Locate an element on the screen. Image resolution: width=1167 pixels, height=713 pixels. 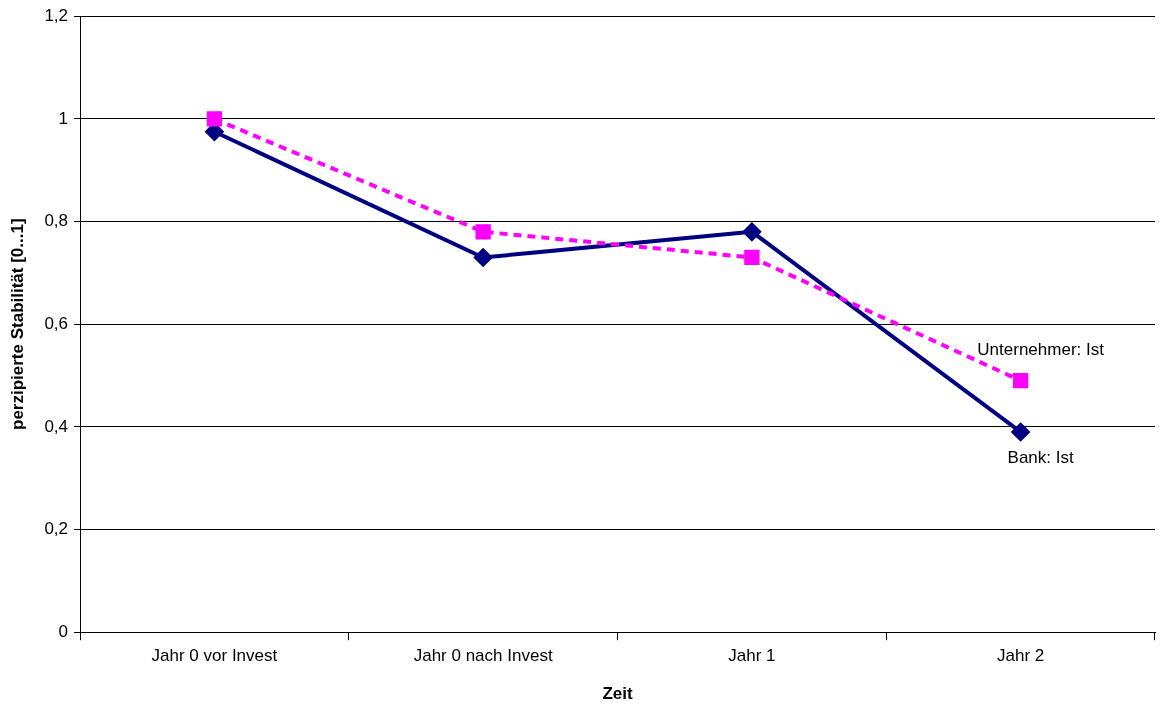
y-tick-label: 0,8 is located at coordinates (56, 221).